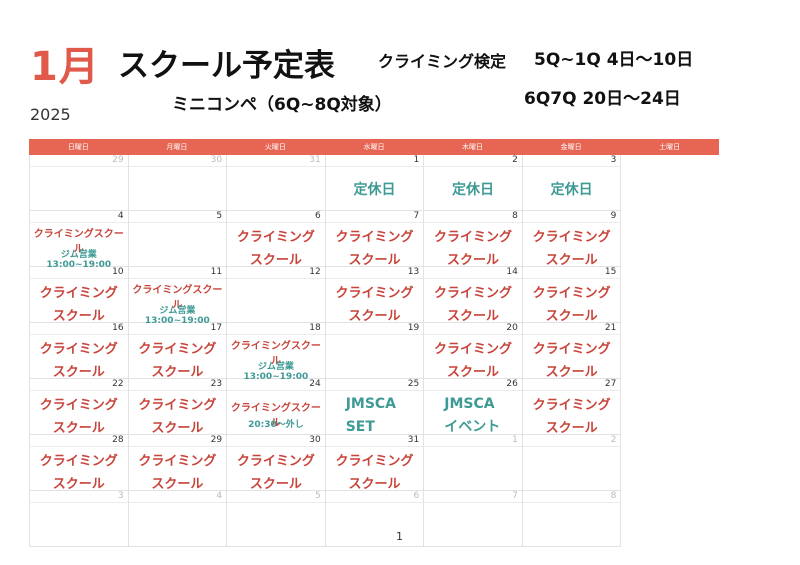  Describe the element at coordinates (276, 407) in the screenshot. I see `day-cell: 24 クライミングスクール 20:30〜外し` at that location.